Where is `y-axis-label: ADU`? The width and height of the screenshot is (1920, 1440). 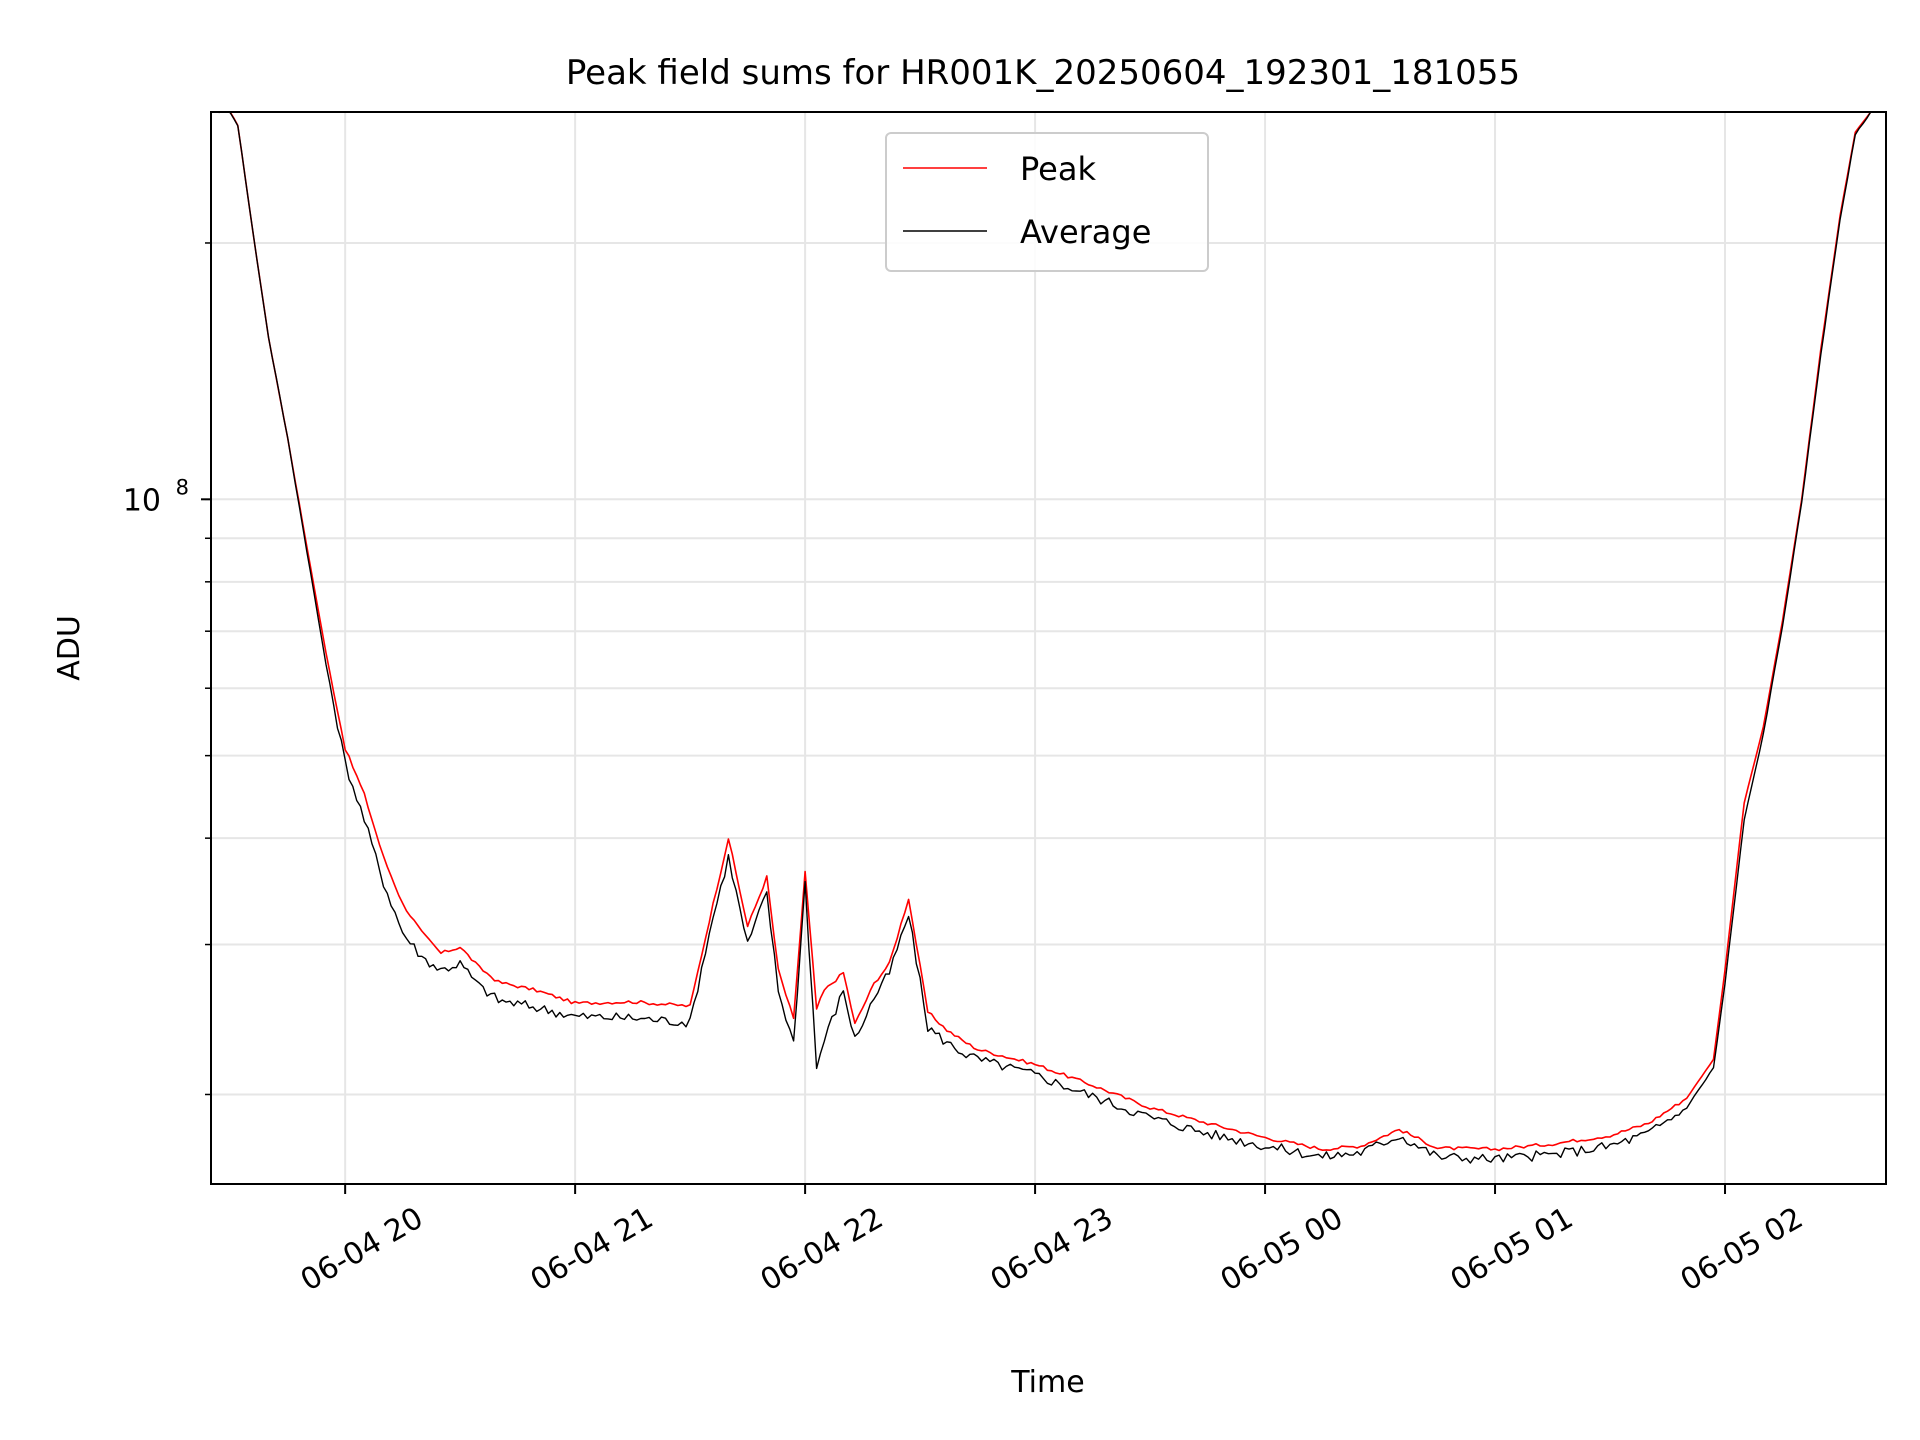
y-axis-label: ADU is located at coordinates (69, 648).